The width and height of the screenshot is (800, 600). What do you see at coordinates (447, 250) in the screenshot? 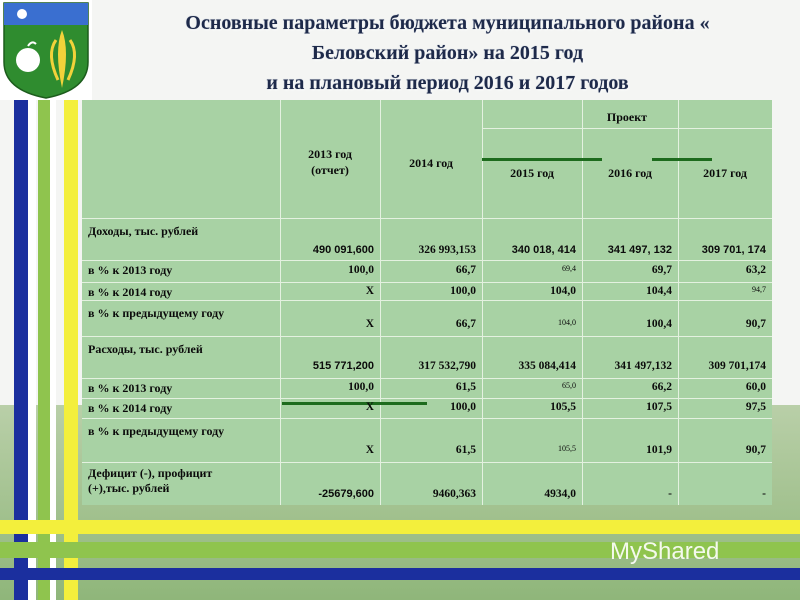
I see `table-cell-value: 326 993,153` at bounding box center [447, 250].